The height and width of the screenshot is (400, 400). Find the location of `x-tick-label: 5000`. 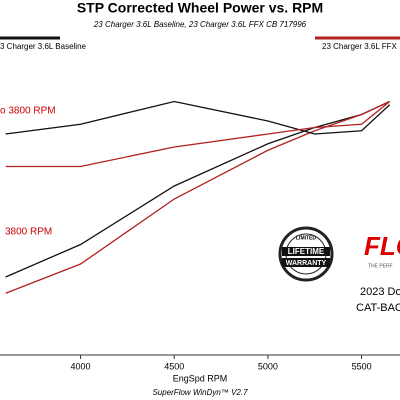

x-tick-label: 5000 is located at coordinates (268, 366).